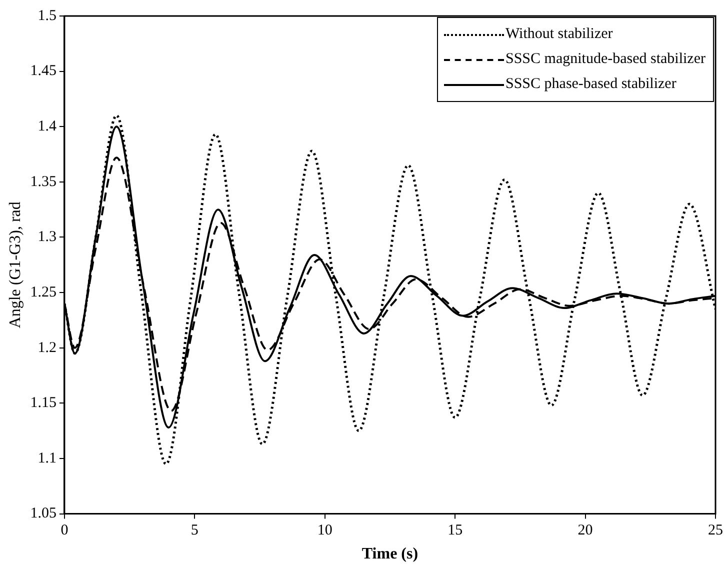 Image resolution: width=726 pixels, height=568 pixels. What do you see at coordinates (43, 403) in the screenshot?
I see `y-tick-label: 1.15` at bounding box center [43, 403].